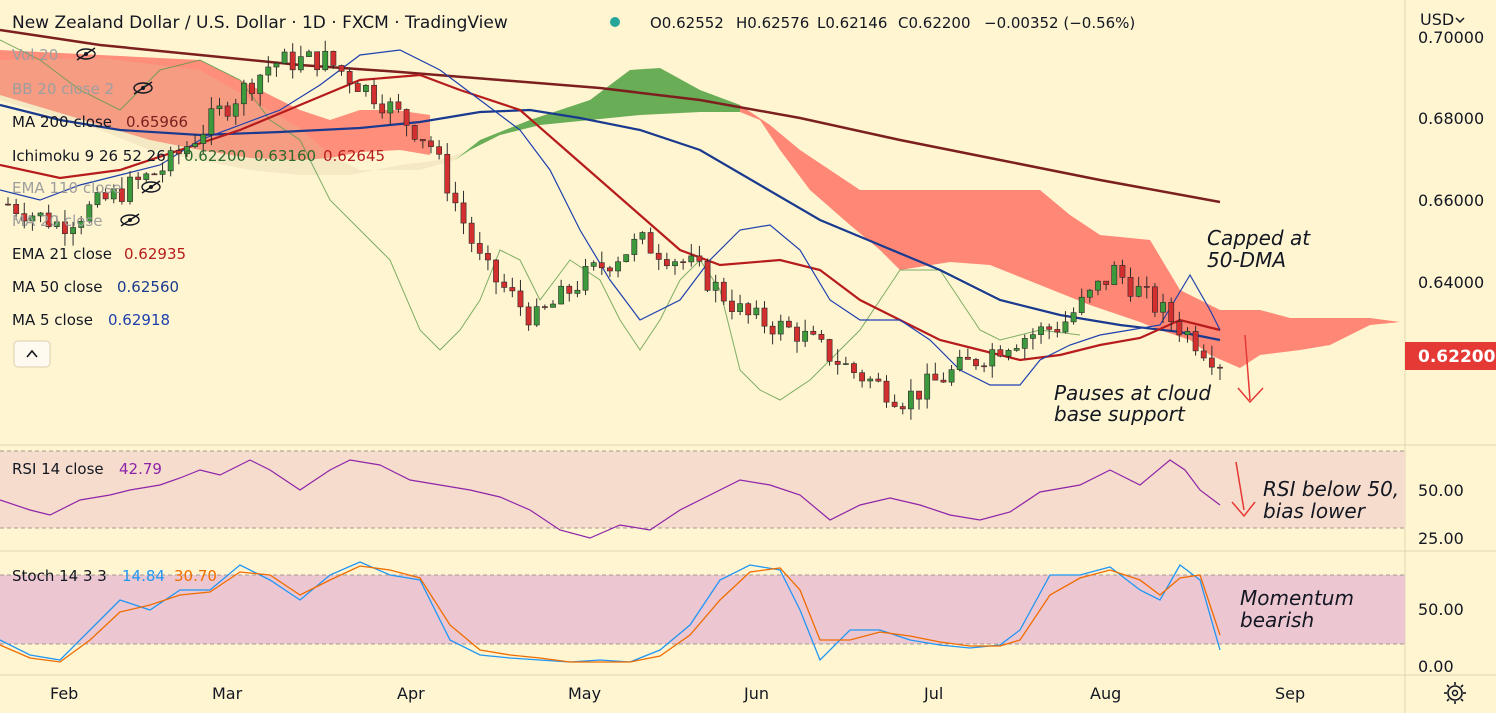 Image resolution: width=1496 pixels, height=713 pixels. What do you see at coordinates (35, 55) in the screenshot?
I see `legend-vol: Vol 20` at bounding box center [35, 55].